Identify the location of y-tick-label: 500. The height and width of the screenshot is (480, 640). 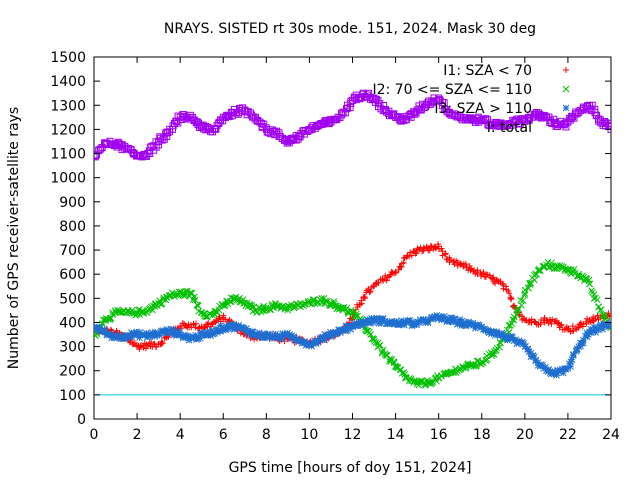
(72, 299).